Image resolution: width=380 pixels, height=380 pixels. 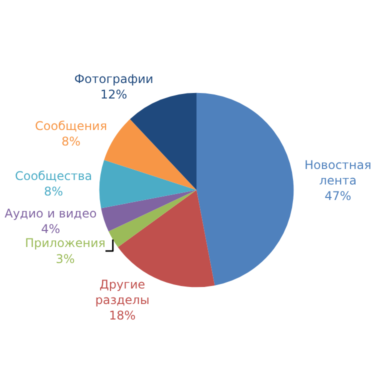 What do you see at coordinates (122, 292) in the screenshot?
I see `slice-label: Другие разделы` at bounding box center [122, 292].